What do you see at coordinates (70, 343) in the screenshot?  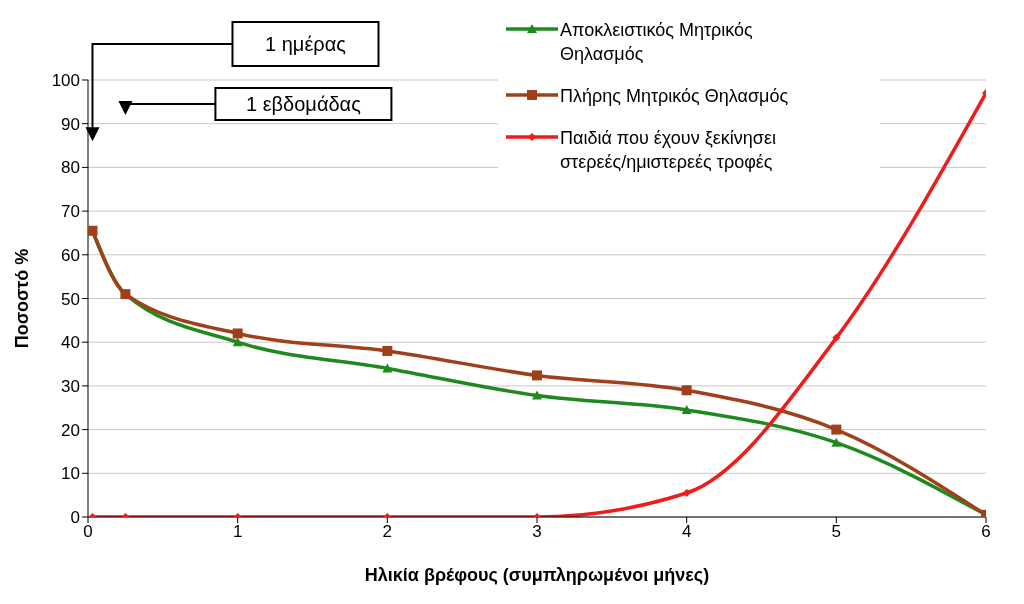 I see `y-tick-label: 40` at bounding box center [70, 343].